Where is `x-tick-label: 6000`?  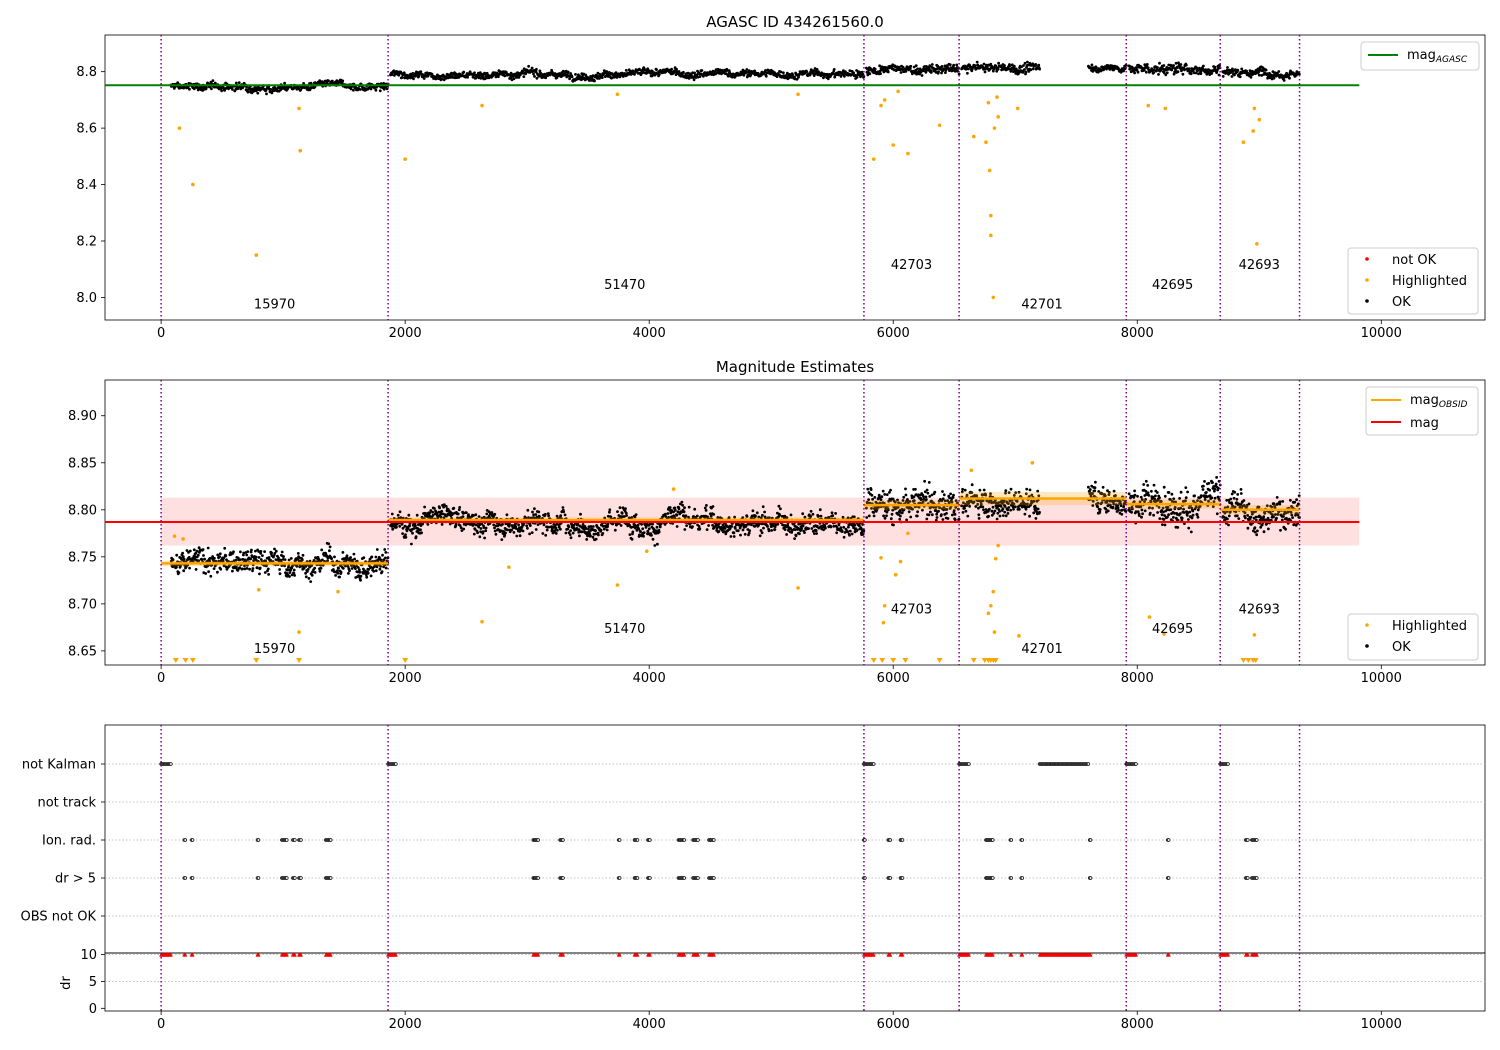
x-tick-label: 6000 is located at coordinates (893, 333).